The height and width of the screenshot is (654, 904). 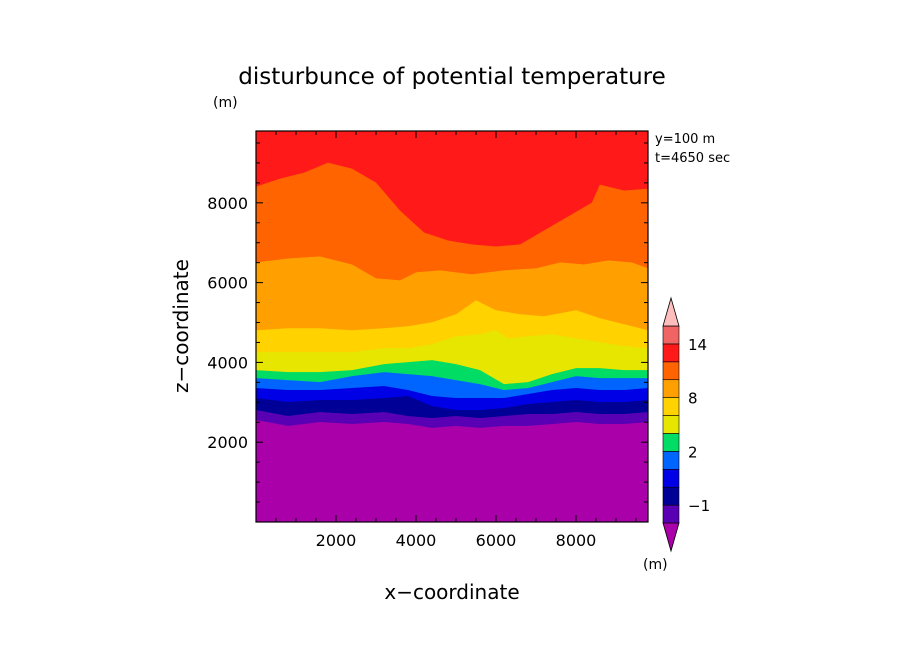 What do you see at coordinates (693, 452) in the screenshot?
I see `colorbar-label: 2` at bounding box center [693, 452].